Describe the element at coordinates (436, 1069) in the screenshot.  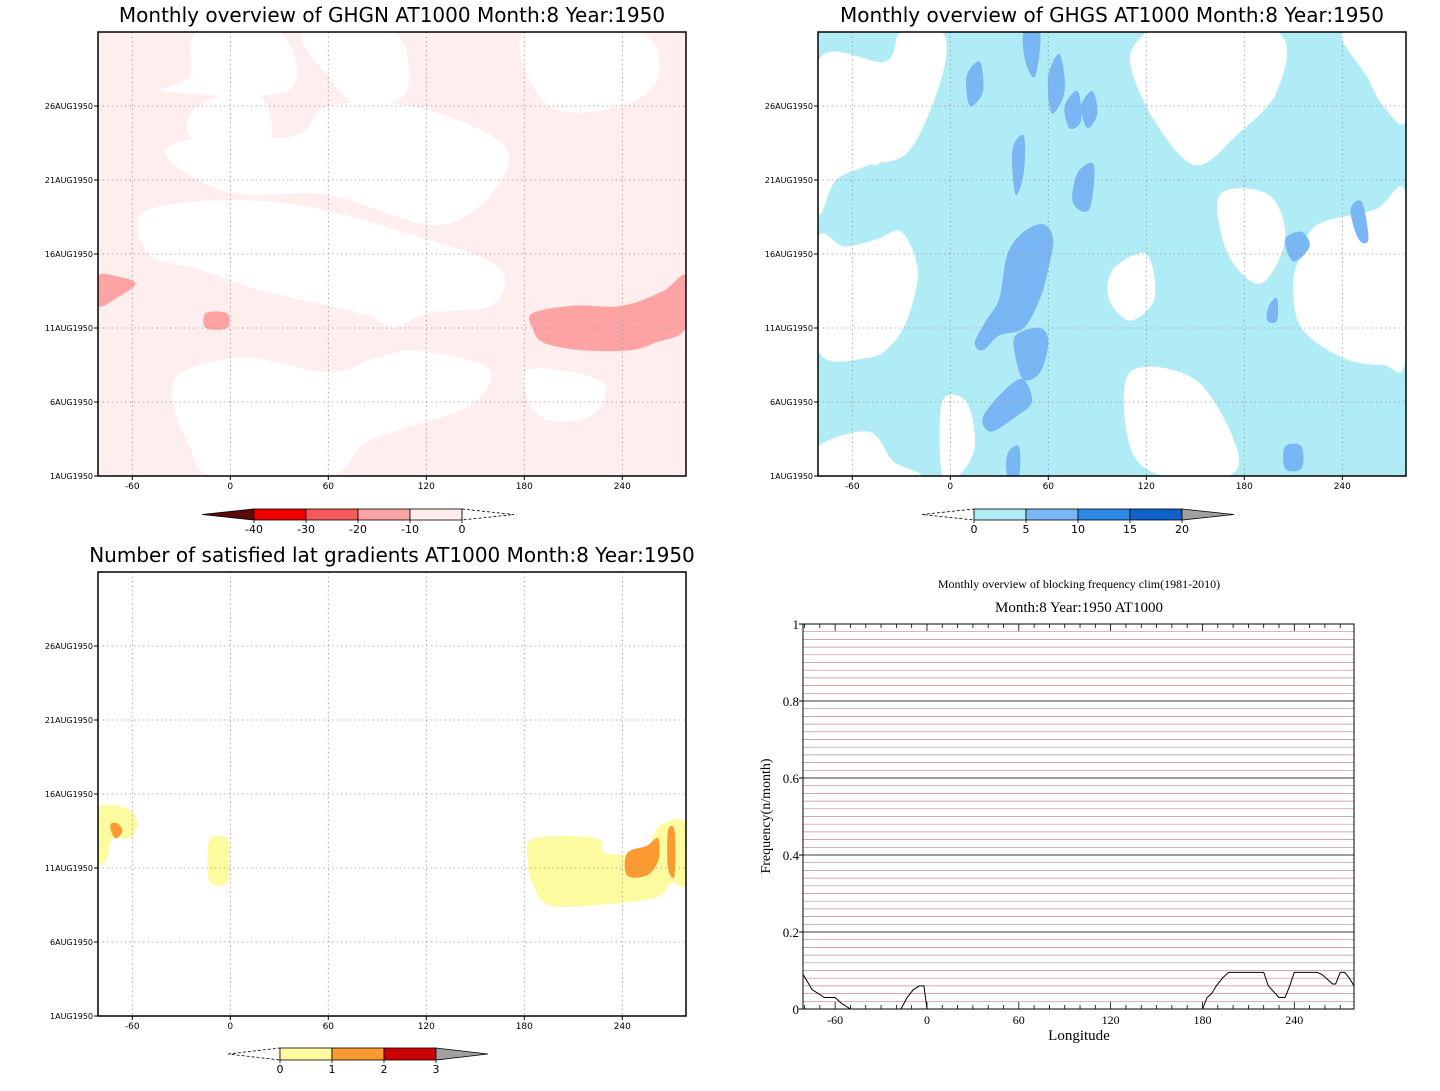
I see `colorbar-label: 3` at that location.